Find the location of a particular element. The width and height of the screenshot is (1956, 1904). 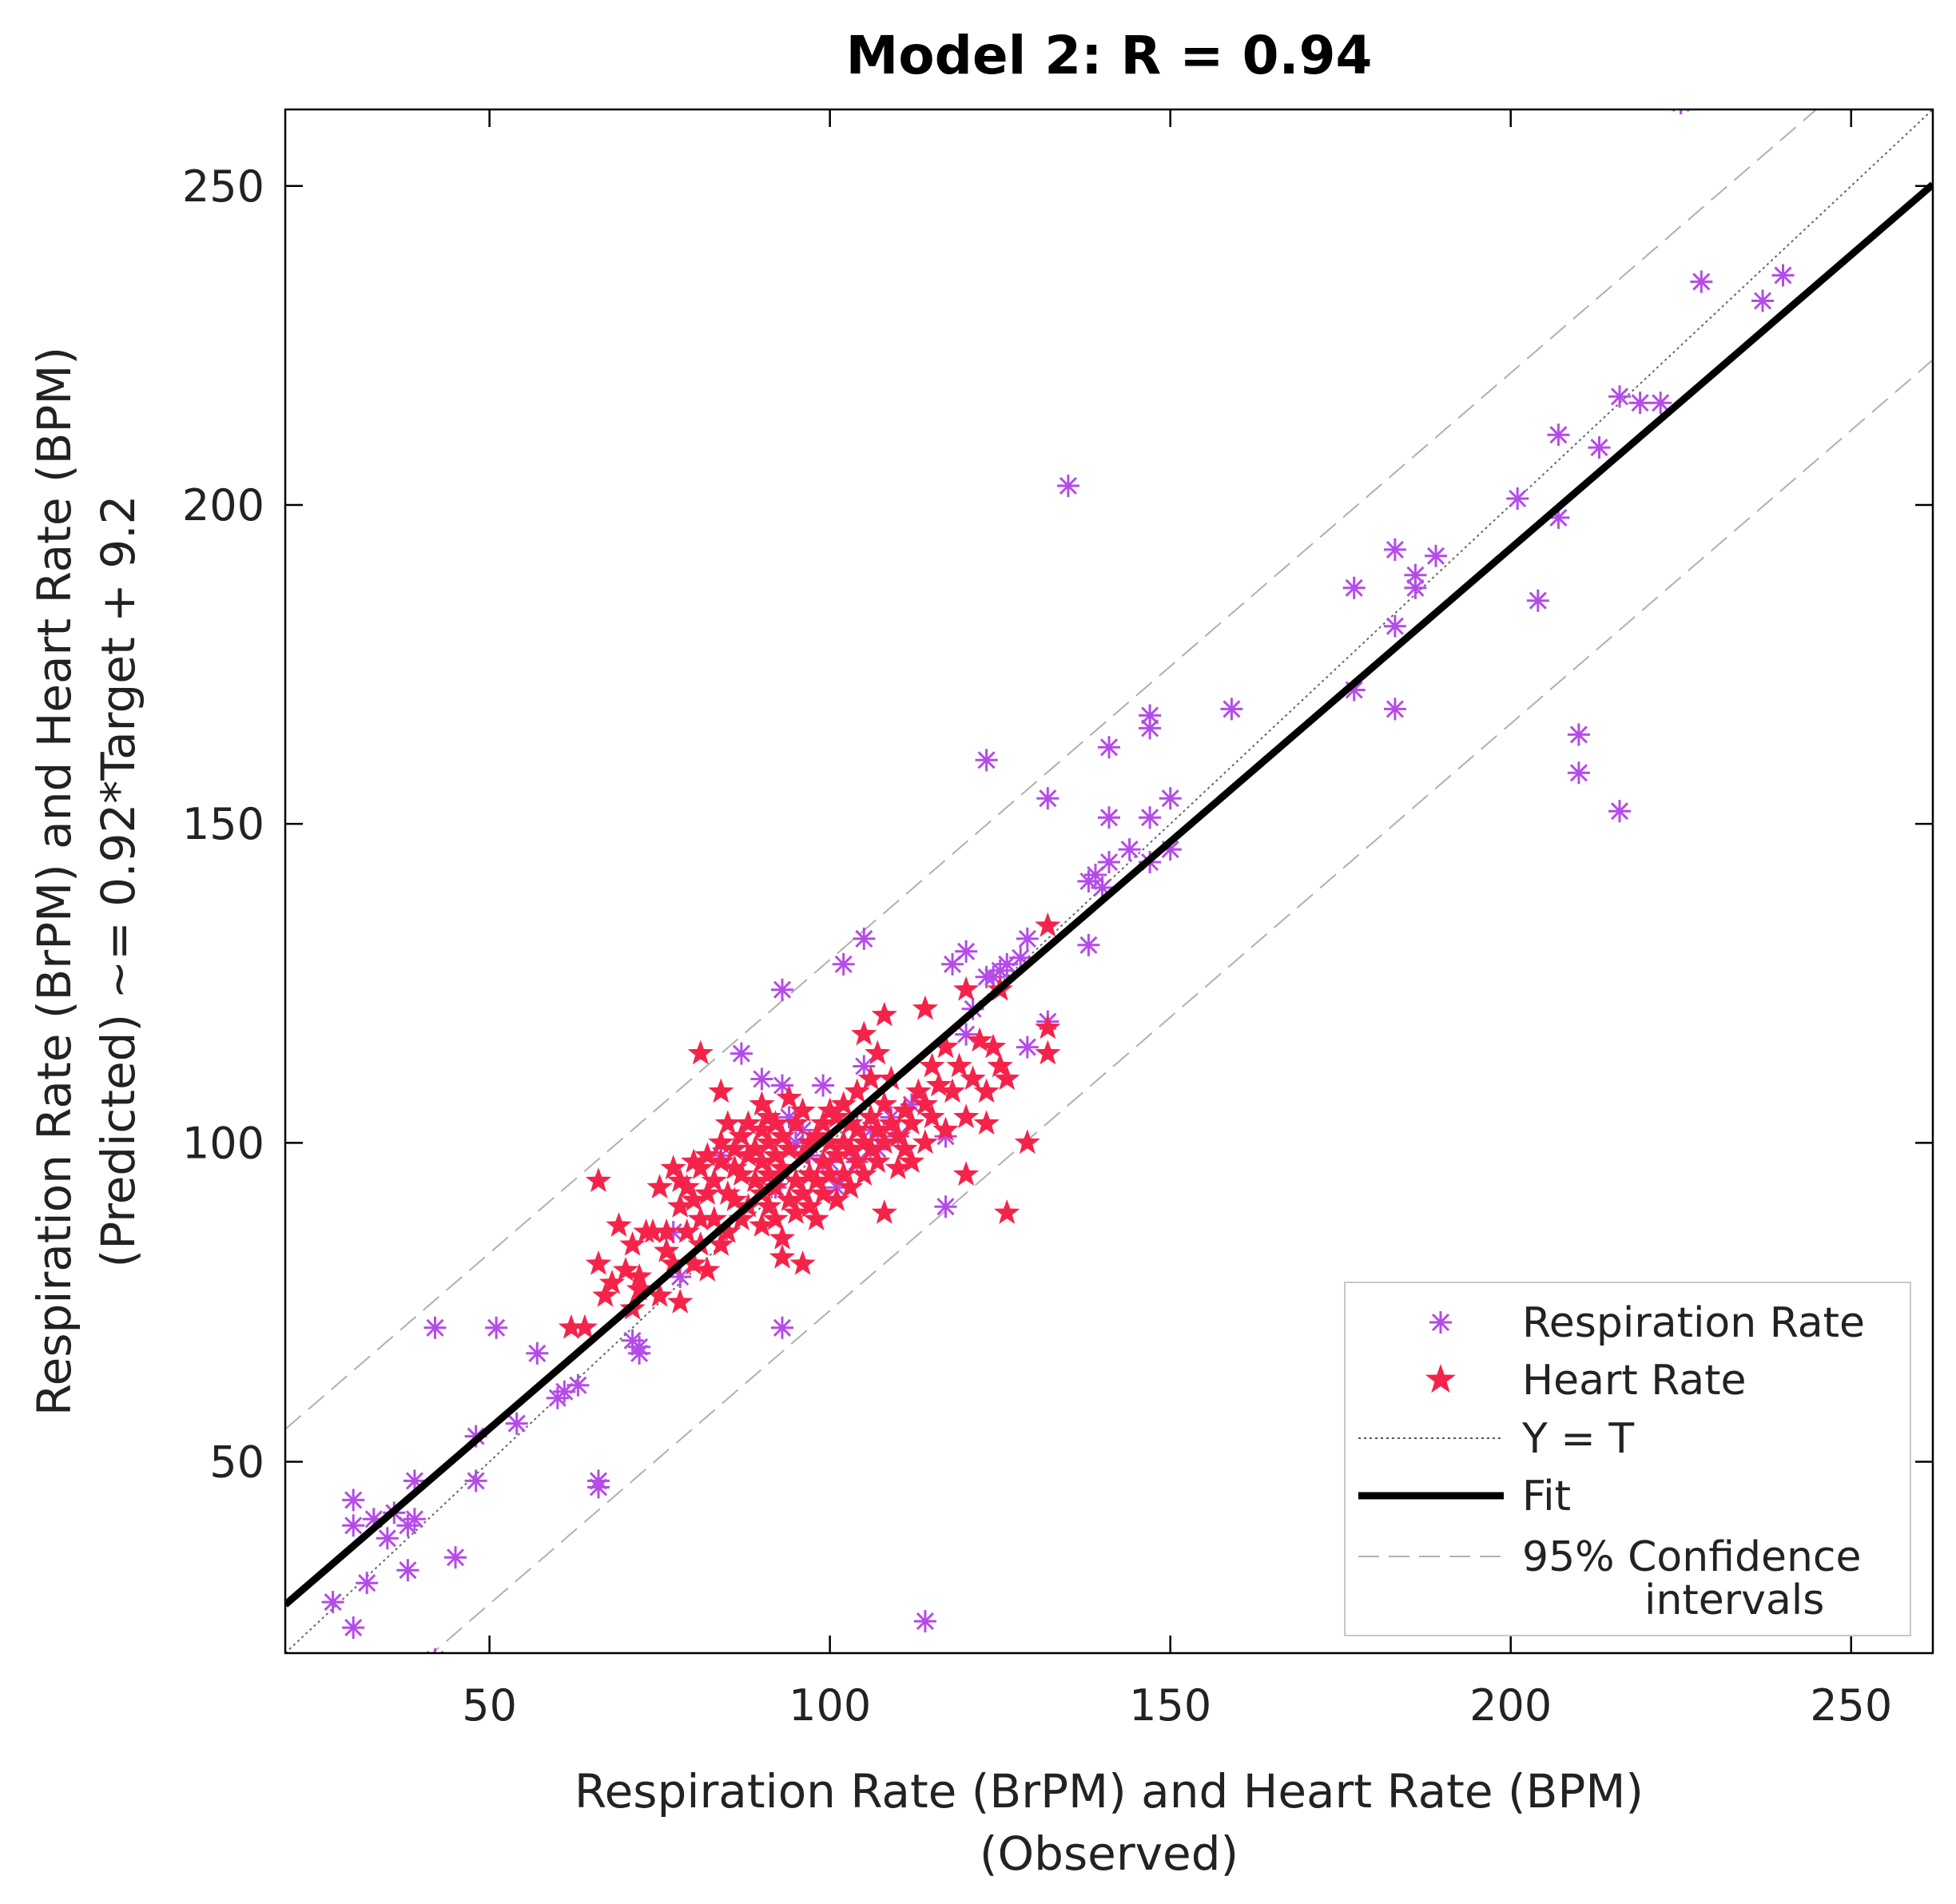

x-tick-label: 200 is located at coordinates (1511, 1705).